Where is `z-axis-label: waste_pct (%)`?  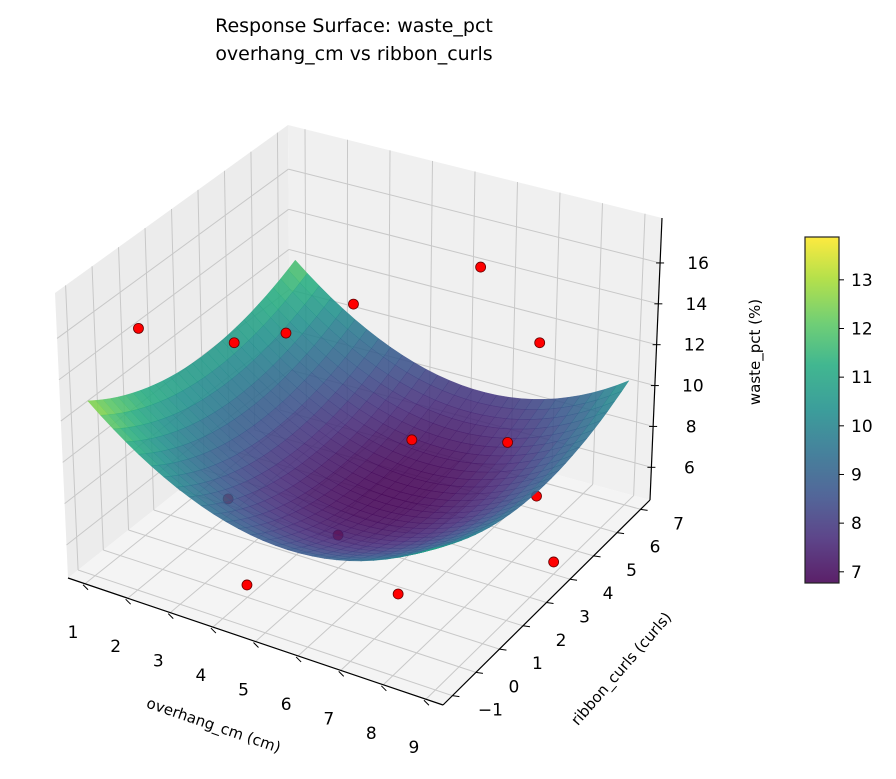
z-axis-label: waste_pct (%) is located at coordinates (755, 352).